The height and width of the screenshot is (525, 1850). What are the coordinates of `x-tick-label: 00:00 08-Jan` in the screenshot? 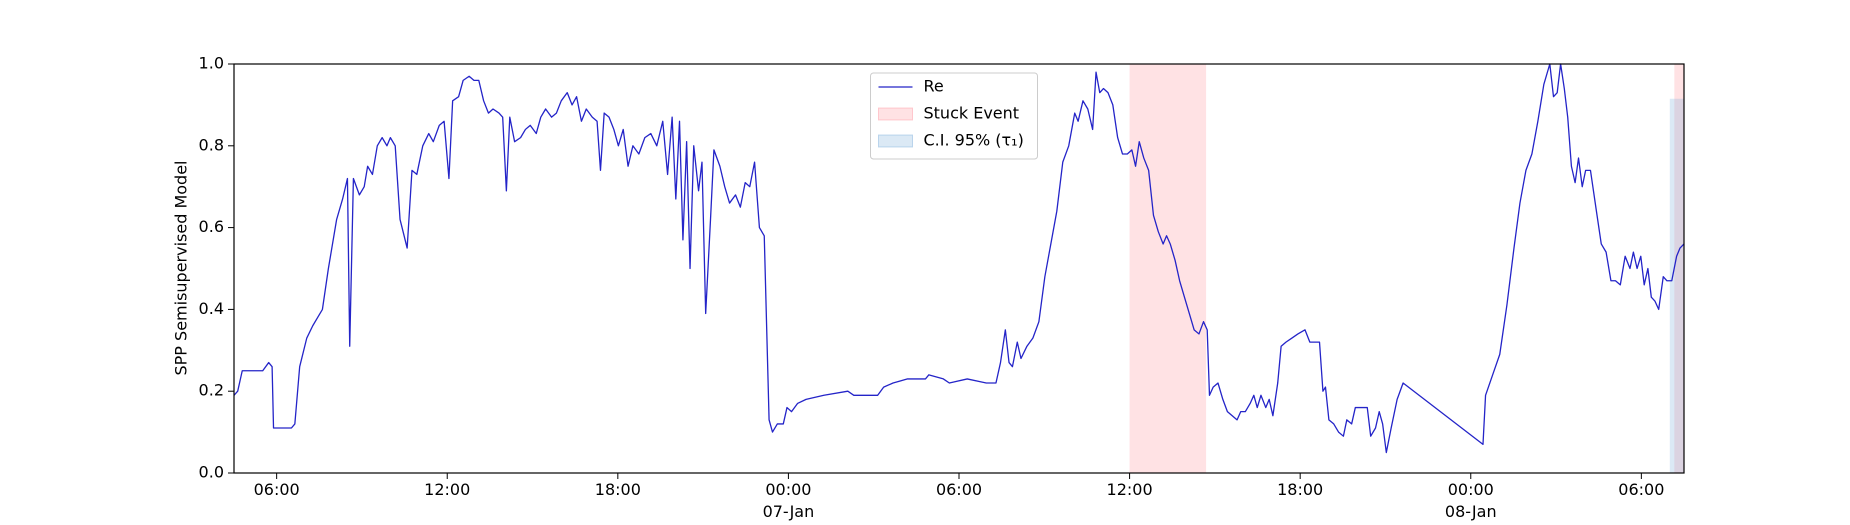 It's located at (1471, 500).